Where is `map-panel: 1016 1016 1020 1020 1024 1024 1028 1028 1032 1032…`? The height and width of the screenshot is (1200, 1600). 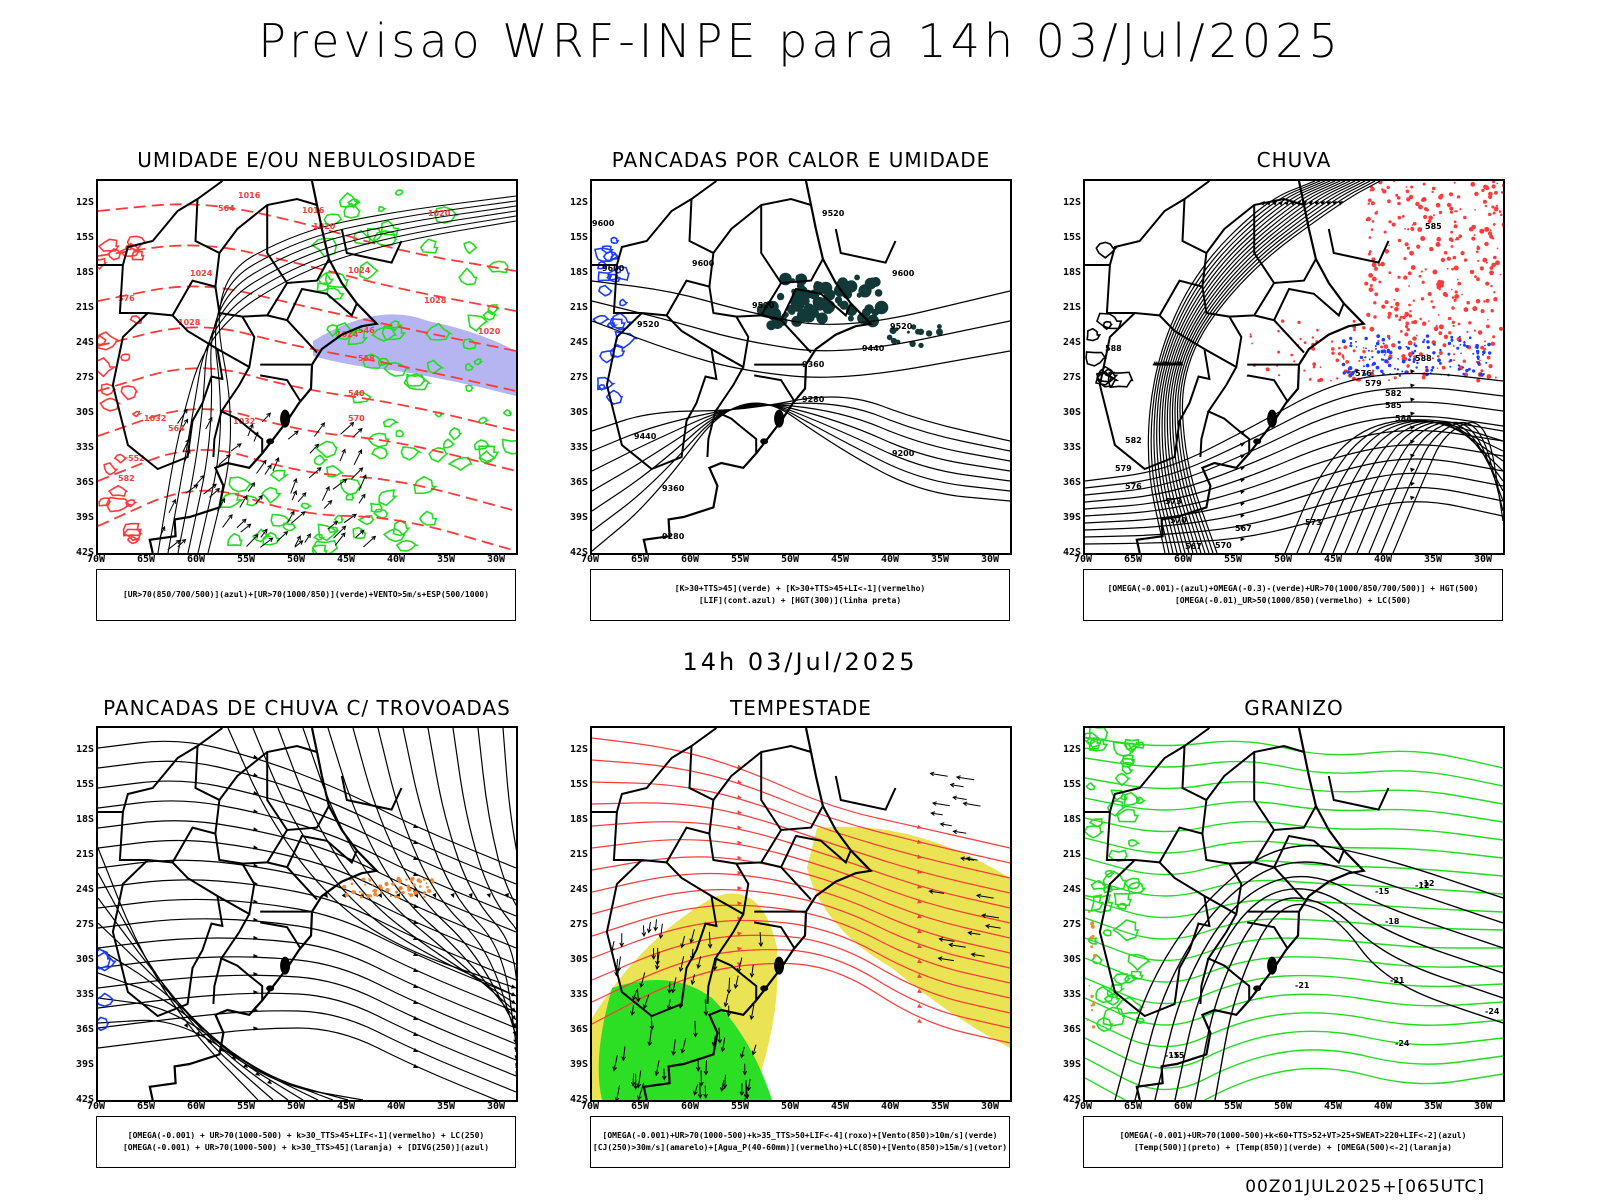 map-panel: 1016 1016 1020 1020 1024 1024 1028 1028 1032 1032… is located at coordinates (307, 367).